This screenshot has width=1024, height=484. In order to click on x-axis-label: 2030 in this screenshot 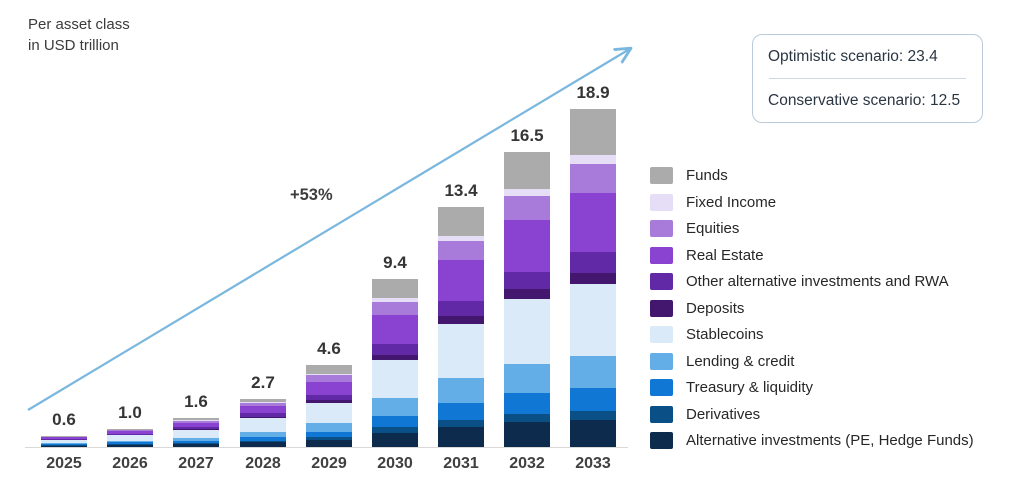, I will do `click(395, 463)`.